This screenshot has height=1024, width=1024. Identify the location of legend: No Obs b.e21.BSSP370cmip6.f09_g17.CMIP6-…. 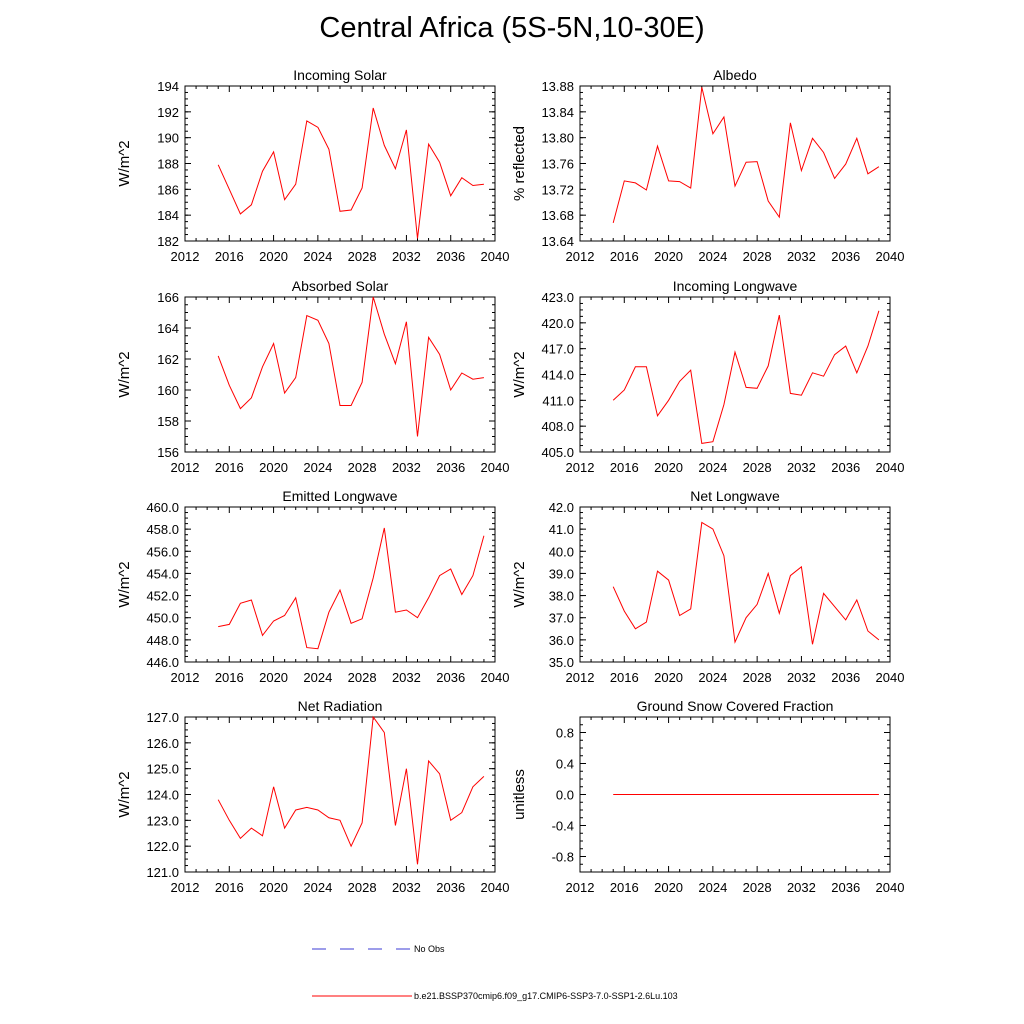
(495, 972).